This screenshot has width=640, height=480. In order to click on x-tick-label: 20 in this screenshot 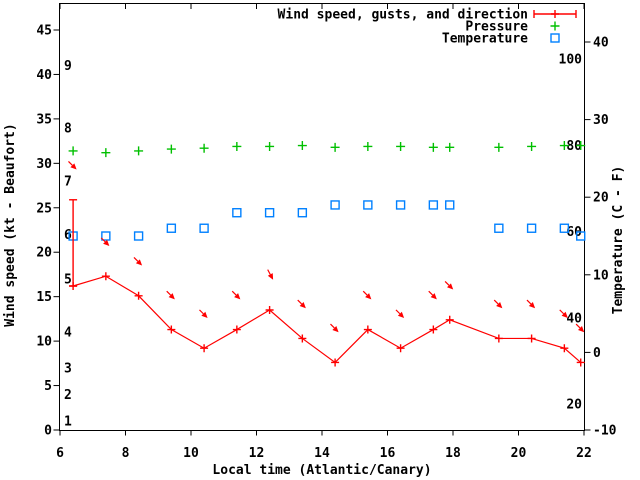, I will do `click(519, 453)`.